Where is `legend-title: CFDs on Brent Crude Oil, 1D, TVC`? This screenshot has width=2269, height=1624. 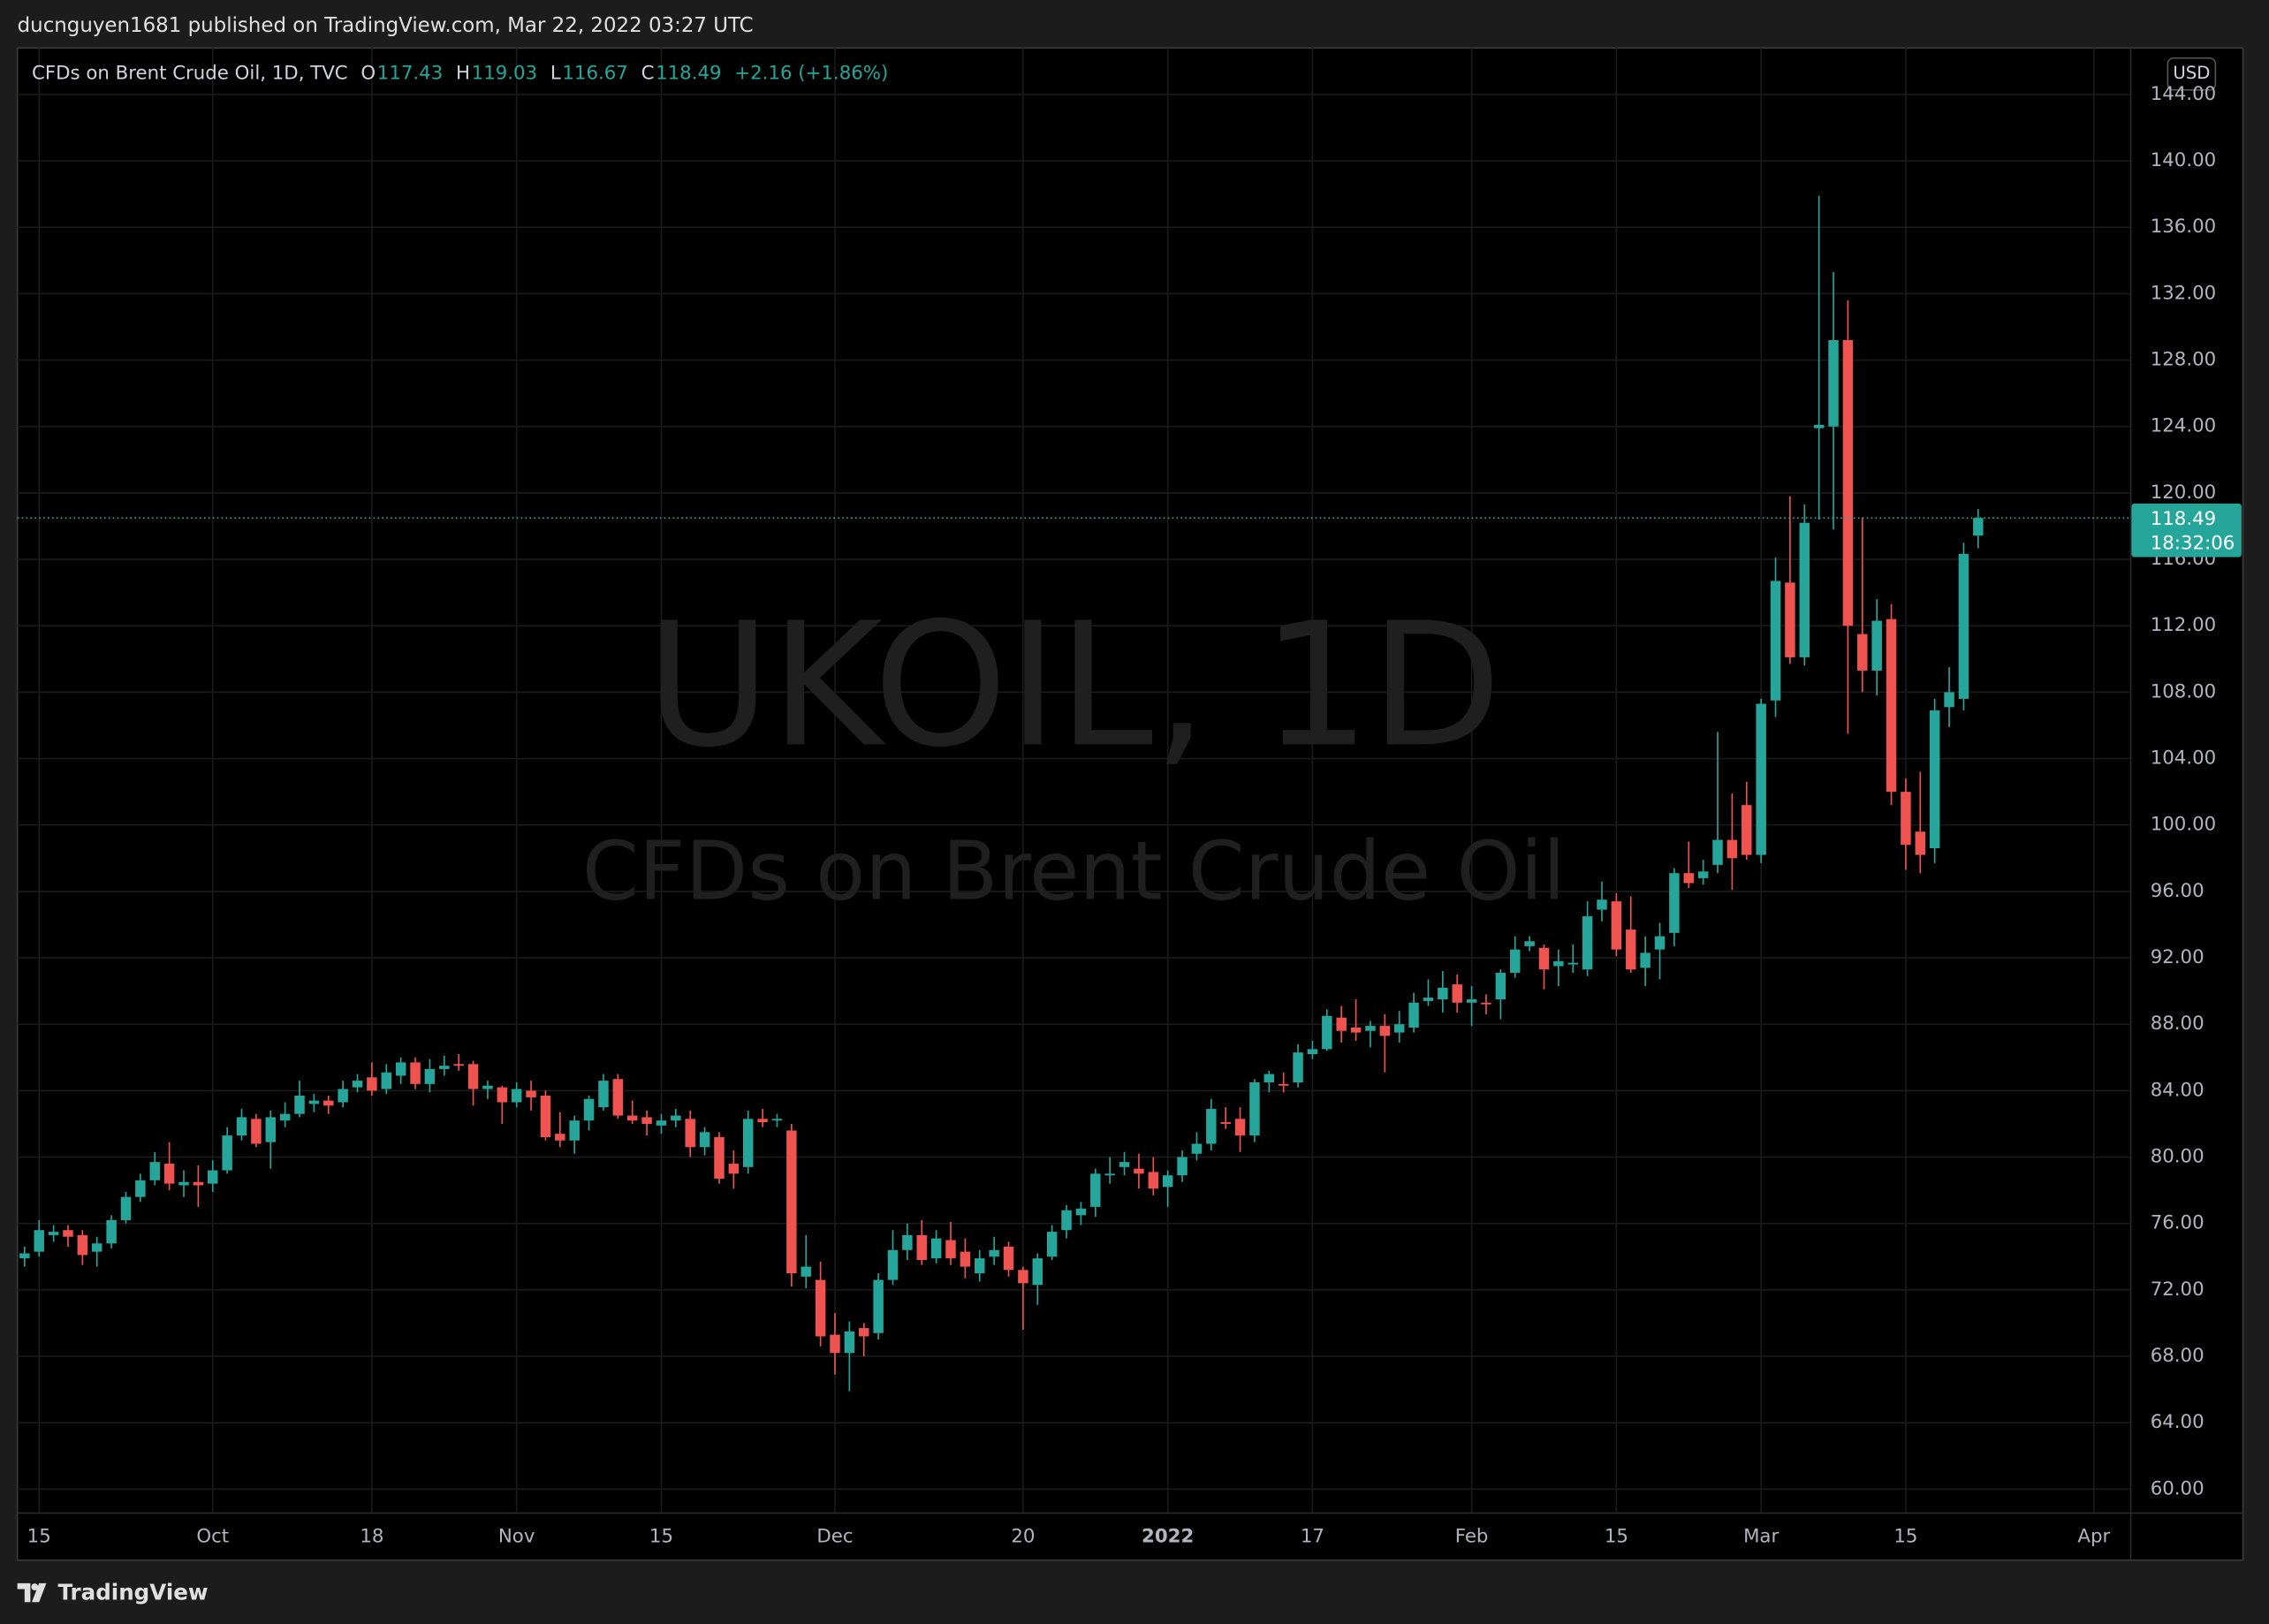
legend-title: CFDs on Brent Crude Oil, 1D, TVC is located at coordinates (190, 74).